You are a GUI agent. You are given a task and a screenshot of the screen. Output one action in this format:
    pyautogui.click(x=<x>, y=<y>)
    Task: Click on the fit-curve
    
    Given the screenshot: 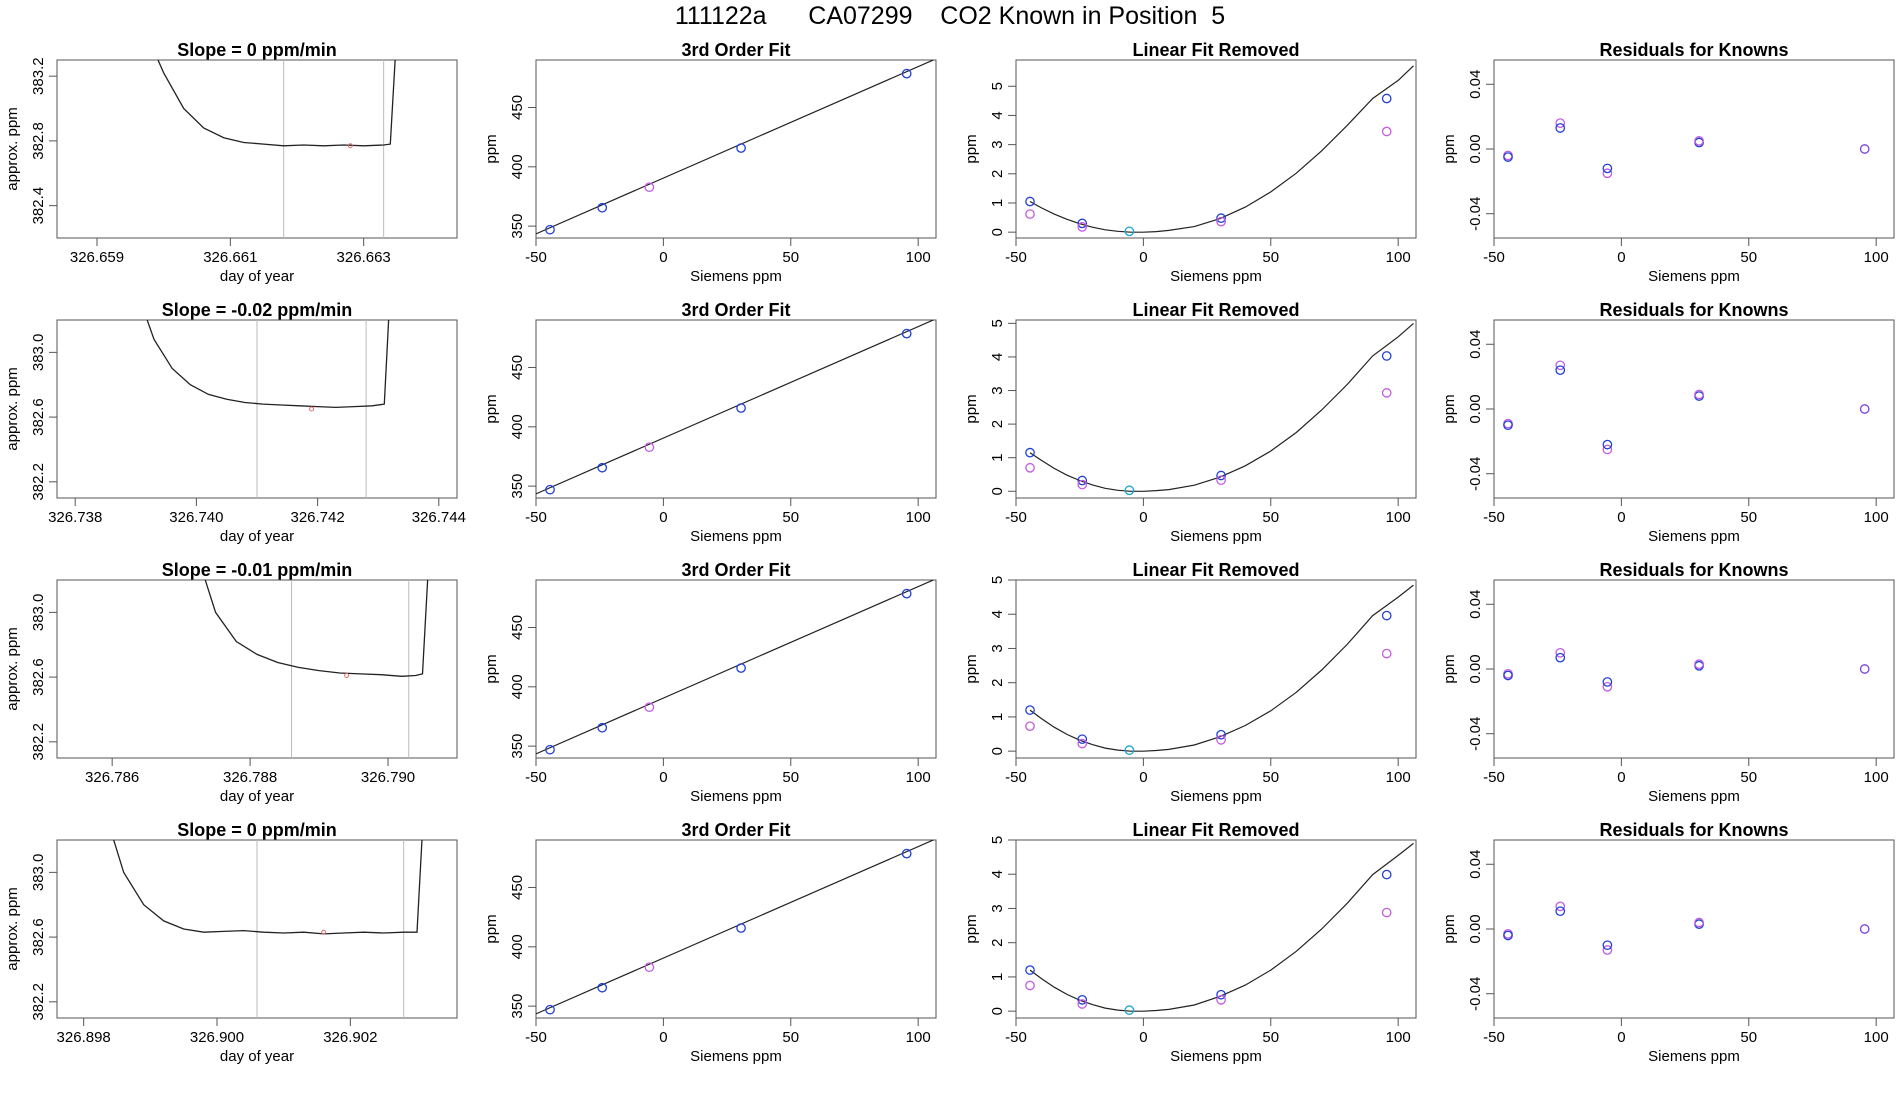 What is the action you would take?
    pyautogui.click(x=1221, y=149)
    